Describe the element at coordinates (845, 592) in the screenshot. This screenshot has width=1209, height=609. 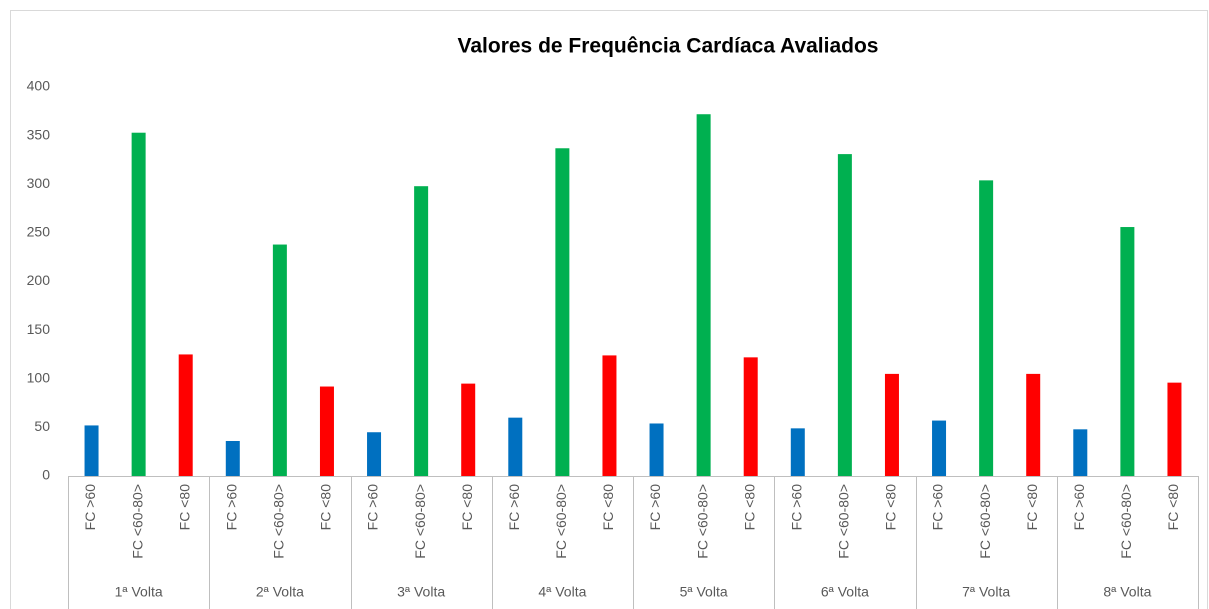
I see `x-group-label: 6ª Volta` at that location.